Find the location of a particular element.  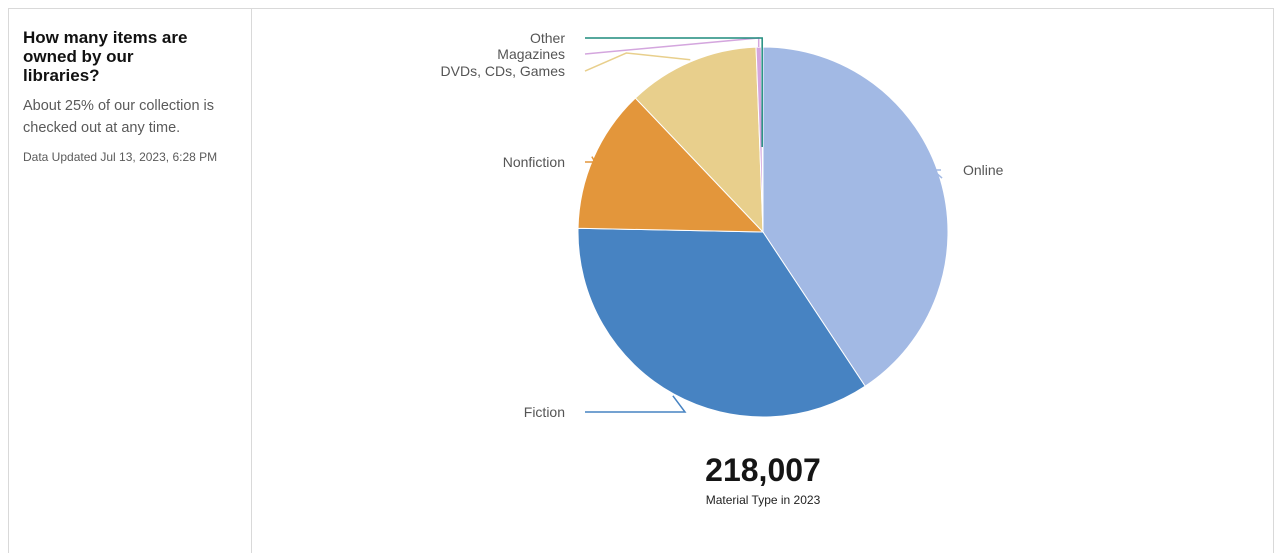

pie-label-magazines: Magazines is located at coordinates (531, 54).